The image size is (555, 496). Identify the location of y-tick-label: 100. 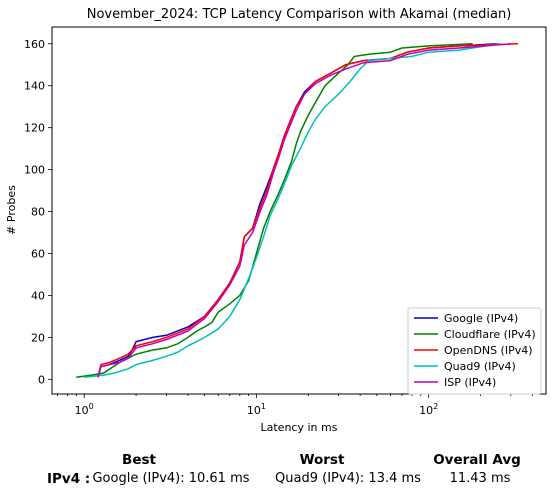
(34, 170).